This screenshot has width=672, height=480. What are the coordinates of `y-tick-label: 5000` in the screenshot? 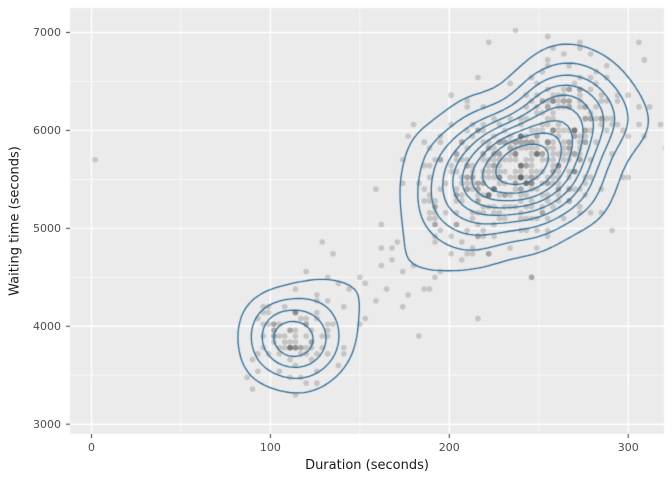 It's located at (47, 229).